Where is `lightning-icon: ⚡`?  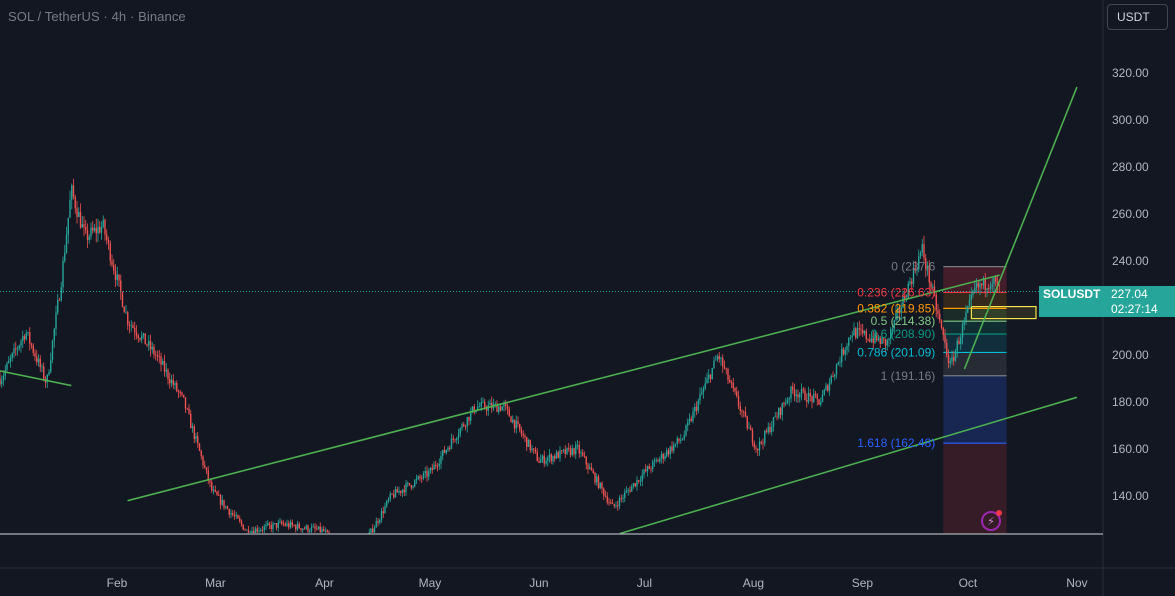
lightning-icon: ⚡ is located at coordinates (991, 520).